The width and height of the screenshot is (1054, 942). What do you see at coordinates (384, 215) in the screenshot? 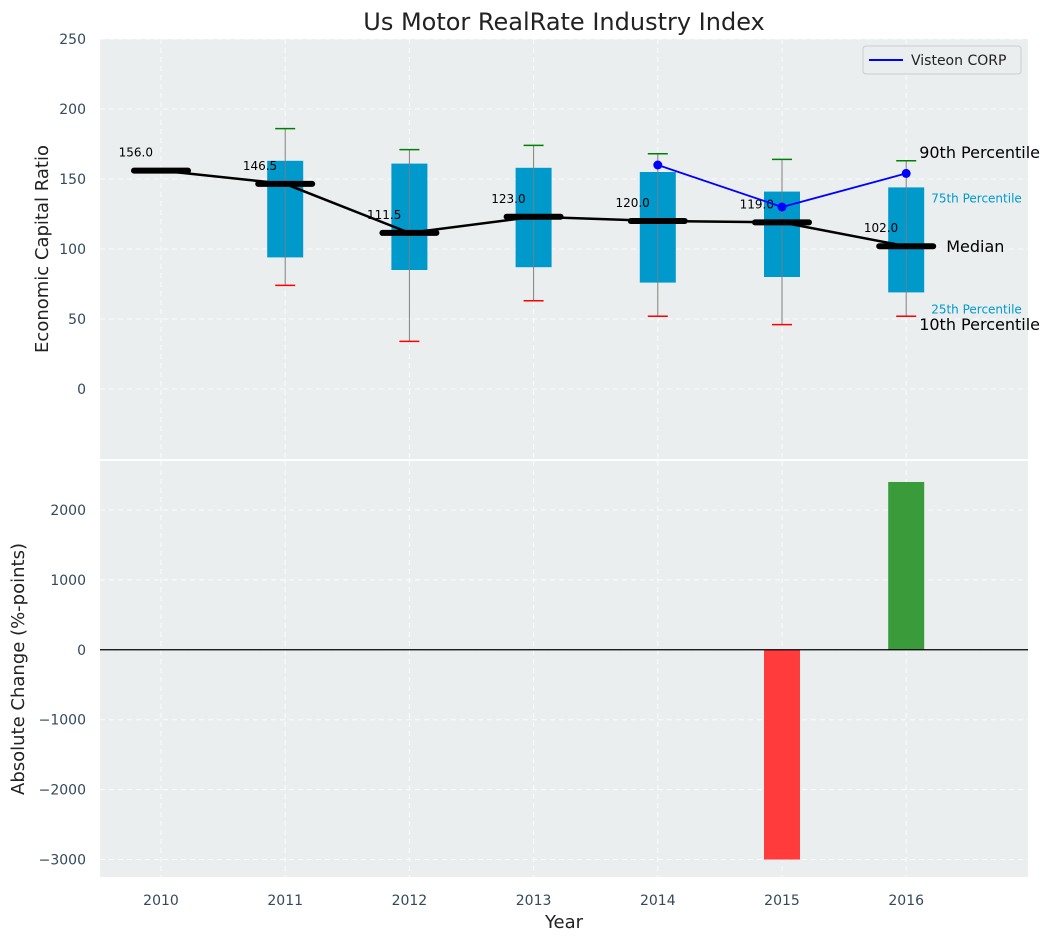
I see `median-value-label: 111.5` at bounding box center [384, 215].